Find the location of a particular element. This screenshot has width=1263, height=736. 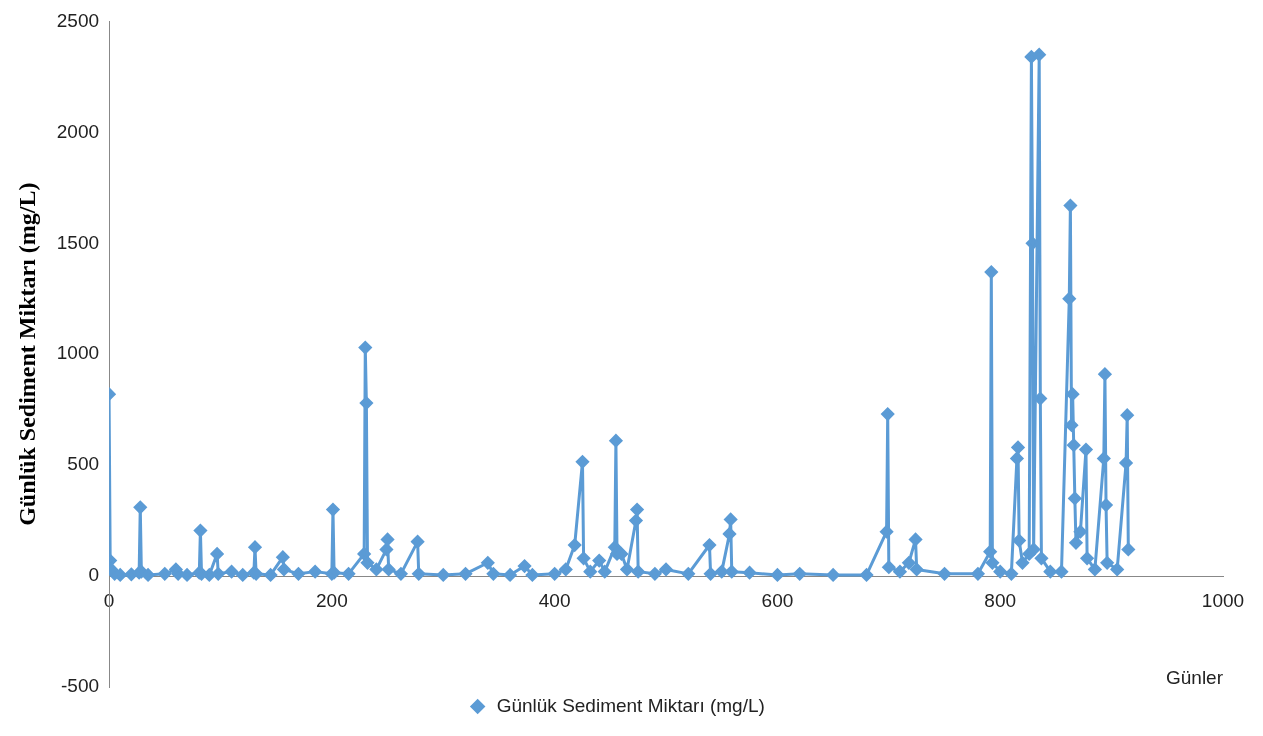

y-tick-label: 1000 is located at coordinates (78, 353).